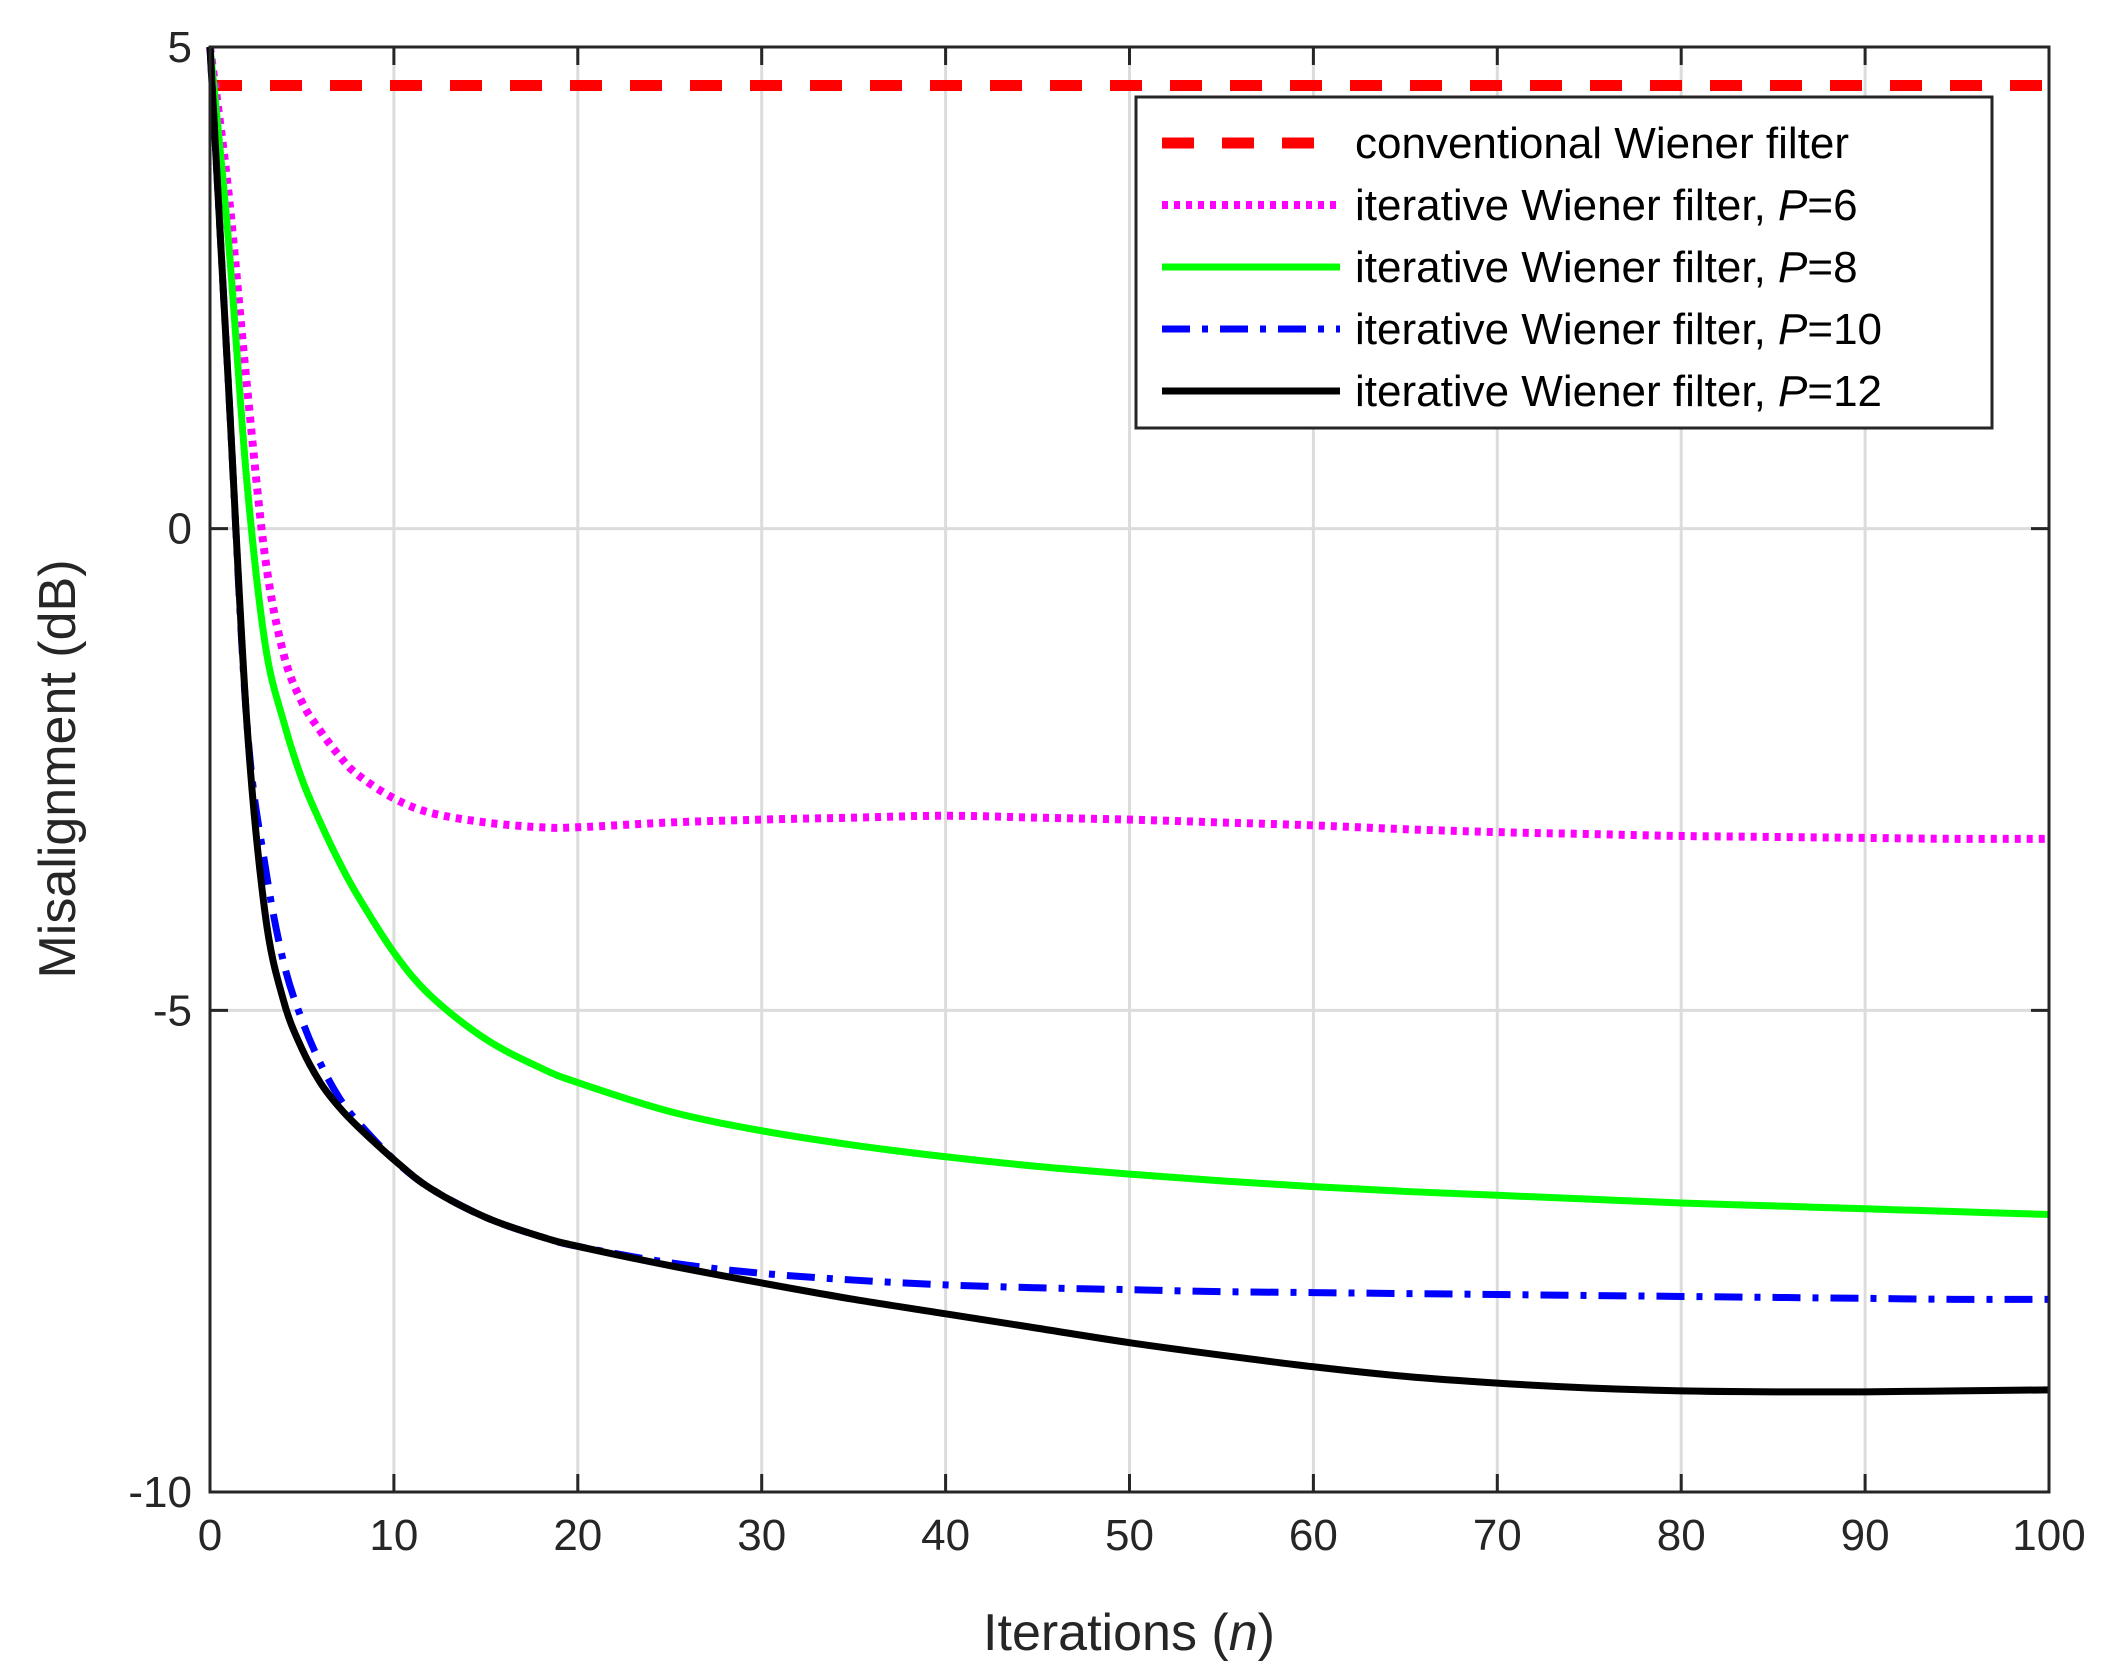 This screenshot has height=1677, width=2110. What do you see at coordinates (1844, 329) in the screenshot?
I see `legend-label-suffix: =10` at bounding box center [1844, 329].